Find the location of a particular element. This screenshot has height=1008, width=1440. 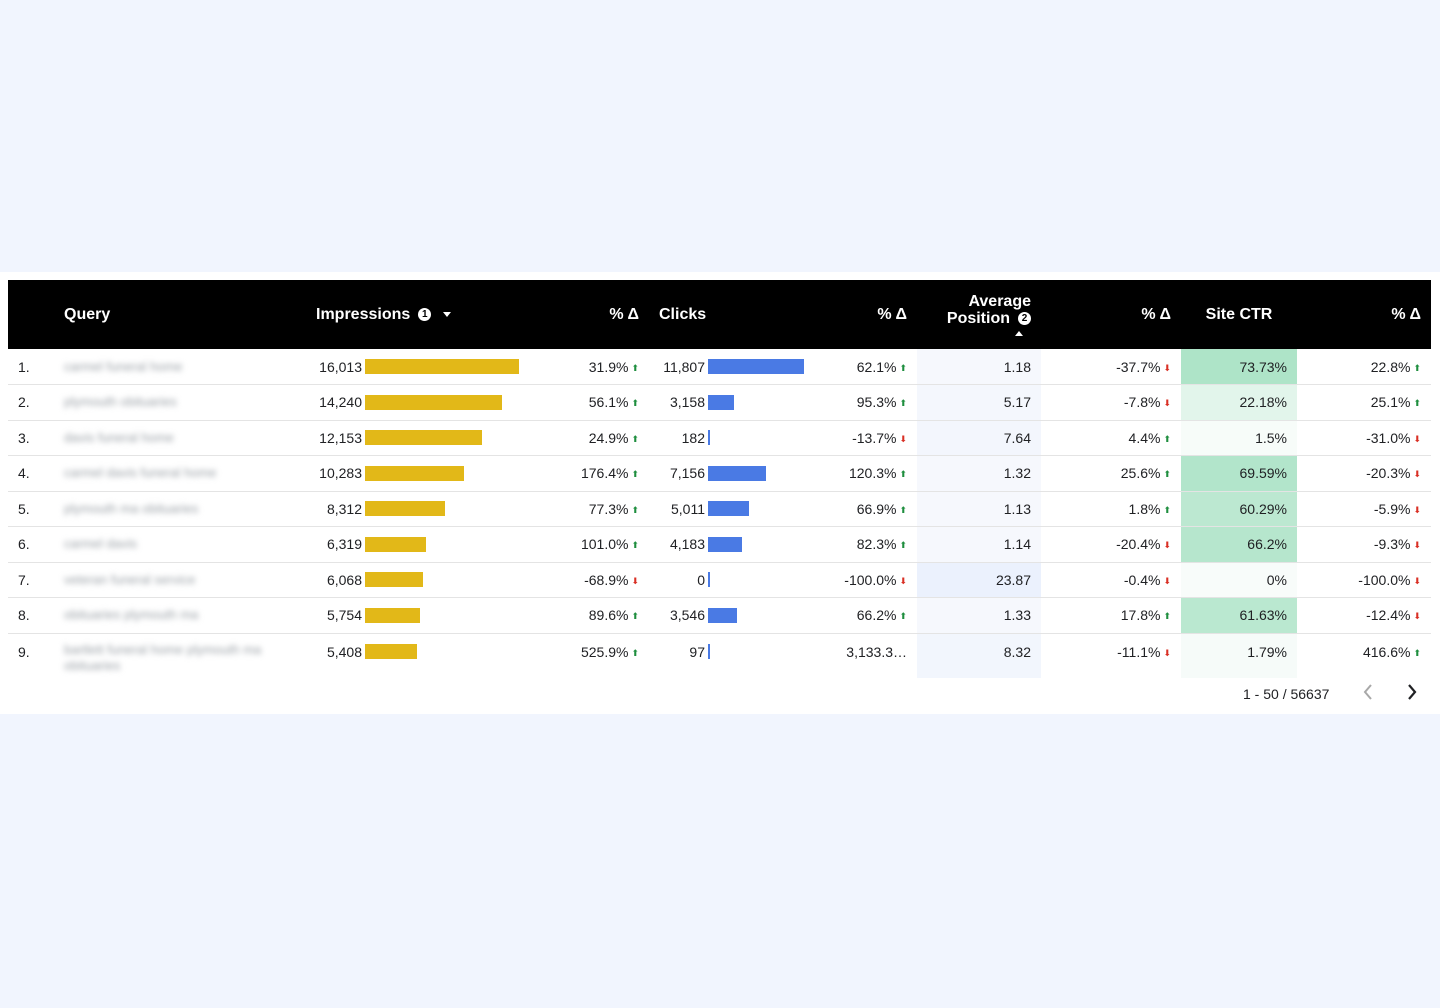

average-position-cell: 8.32 is located at coordinates (979, 655).